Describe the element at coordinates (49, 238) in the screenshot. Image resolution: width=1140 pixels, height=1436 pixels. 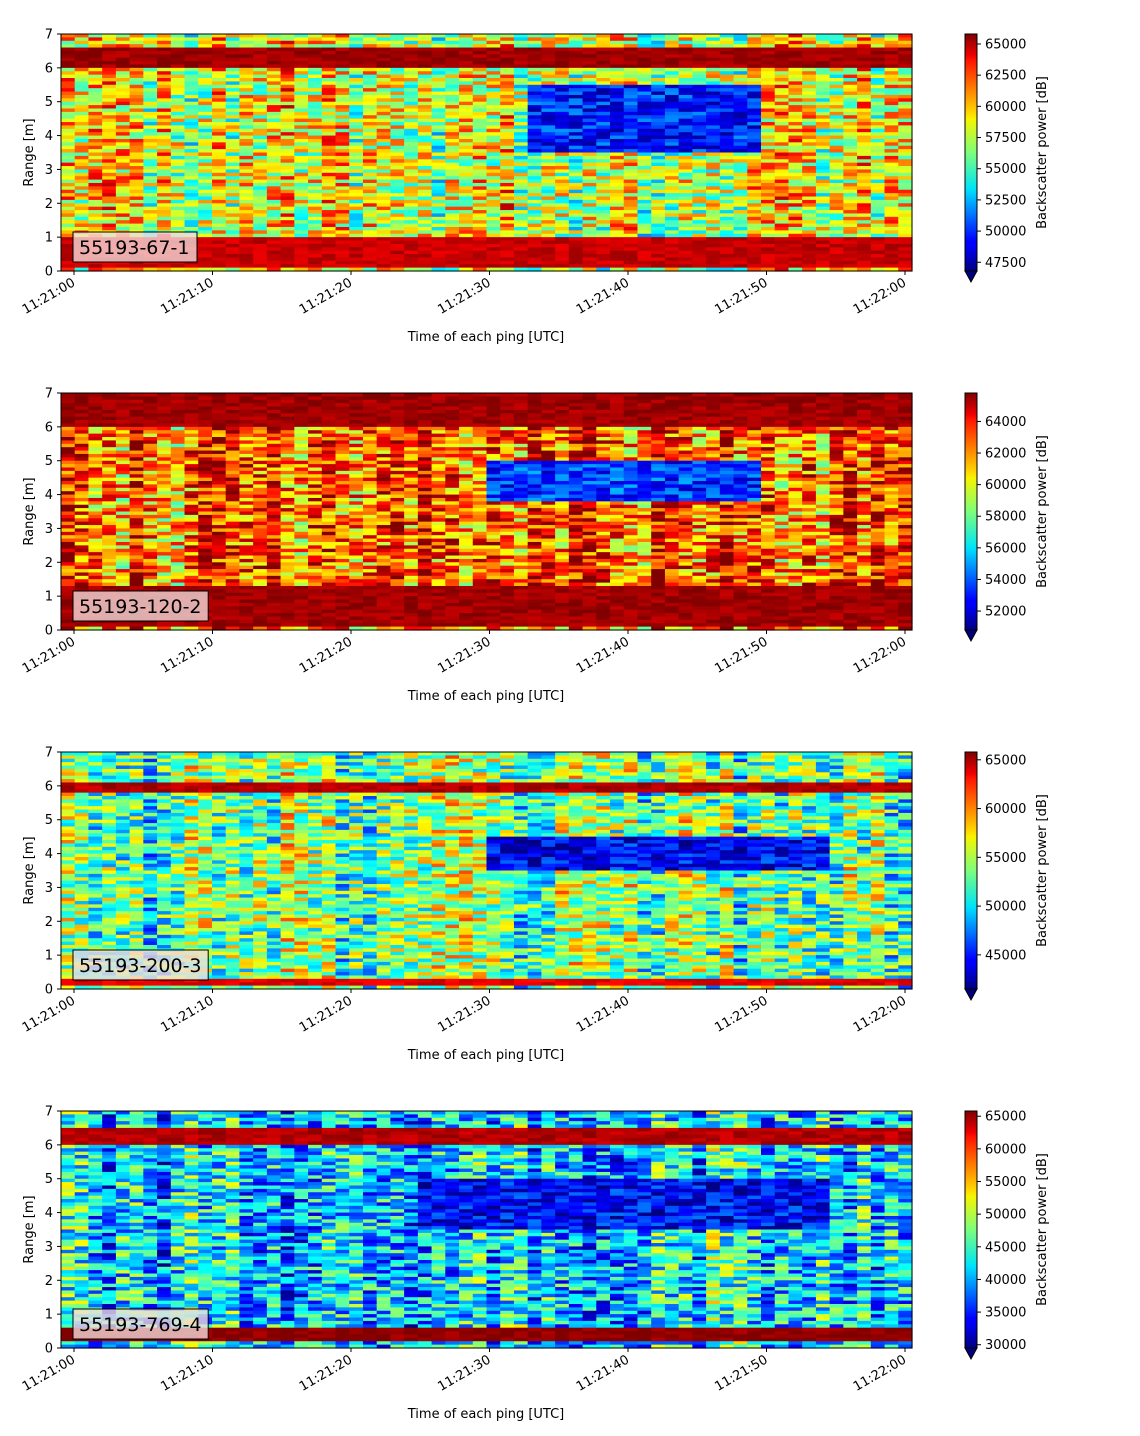
I see `y-tick-label: 1` at that location.